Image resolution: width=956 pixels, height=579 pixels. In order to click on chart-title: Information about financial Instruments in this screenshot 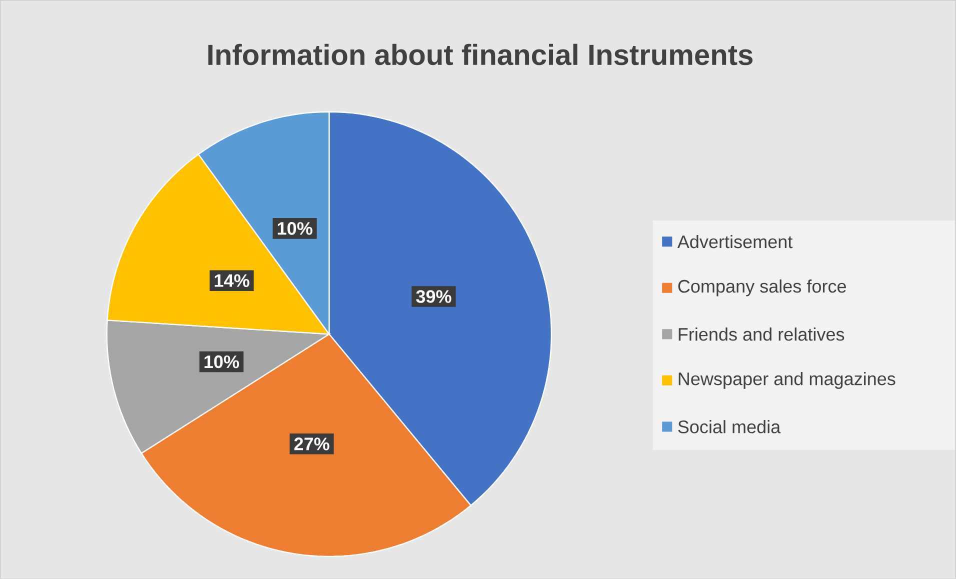, I will do `click(480, 55)`.